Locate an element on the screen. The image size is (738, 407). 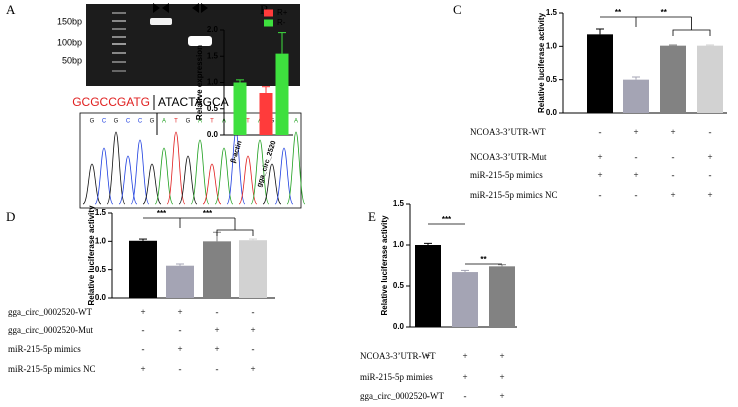
panel-label: E is located at coordinates (372, 216).